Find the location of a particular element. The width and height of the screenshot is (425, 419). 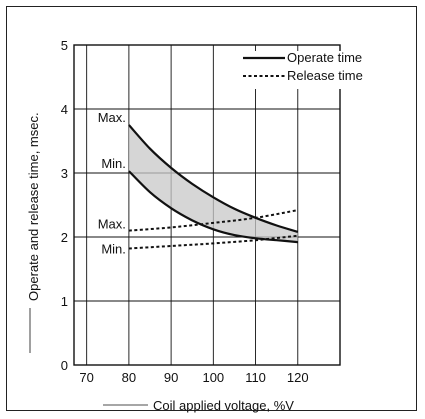

release-band-label: Min. is located at coordinates (113, 249).